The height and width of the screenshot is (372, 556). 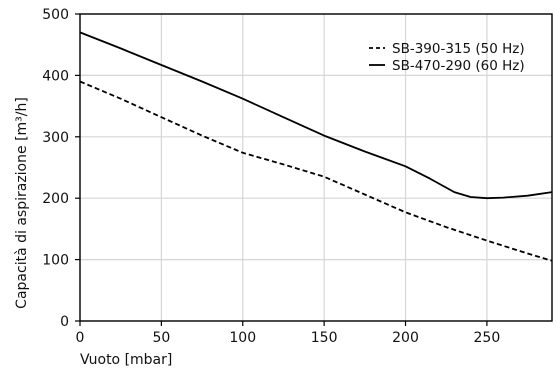 What do you see at coordinates (458, 49) in the screenshot?
I see `legend-label-1: SB-390-315 (50 Hz)` at bounding box center [458, 49].